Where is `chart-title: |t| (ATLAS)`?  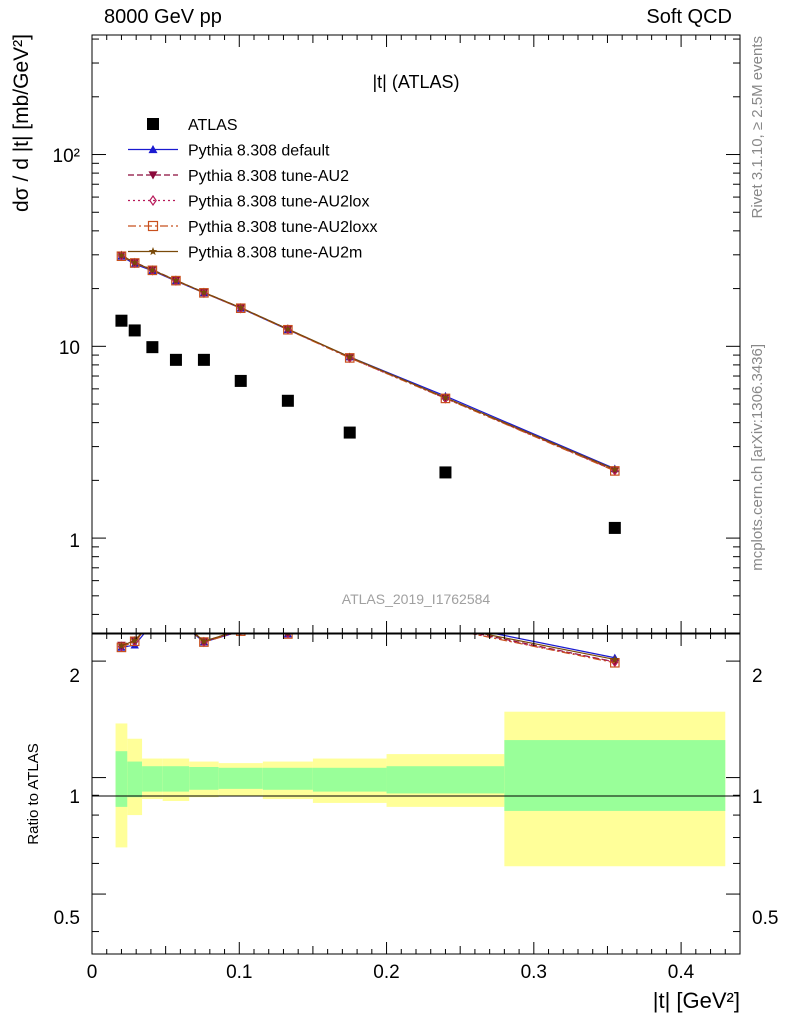
chart-title: |t| (ATLAS) is located at coordinates (415, 82).